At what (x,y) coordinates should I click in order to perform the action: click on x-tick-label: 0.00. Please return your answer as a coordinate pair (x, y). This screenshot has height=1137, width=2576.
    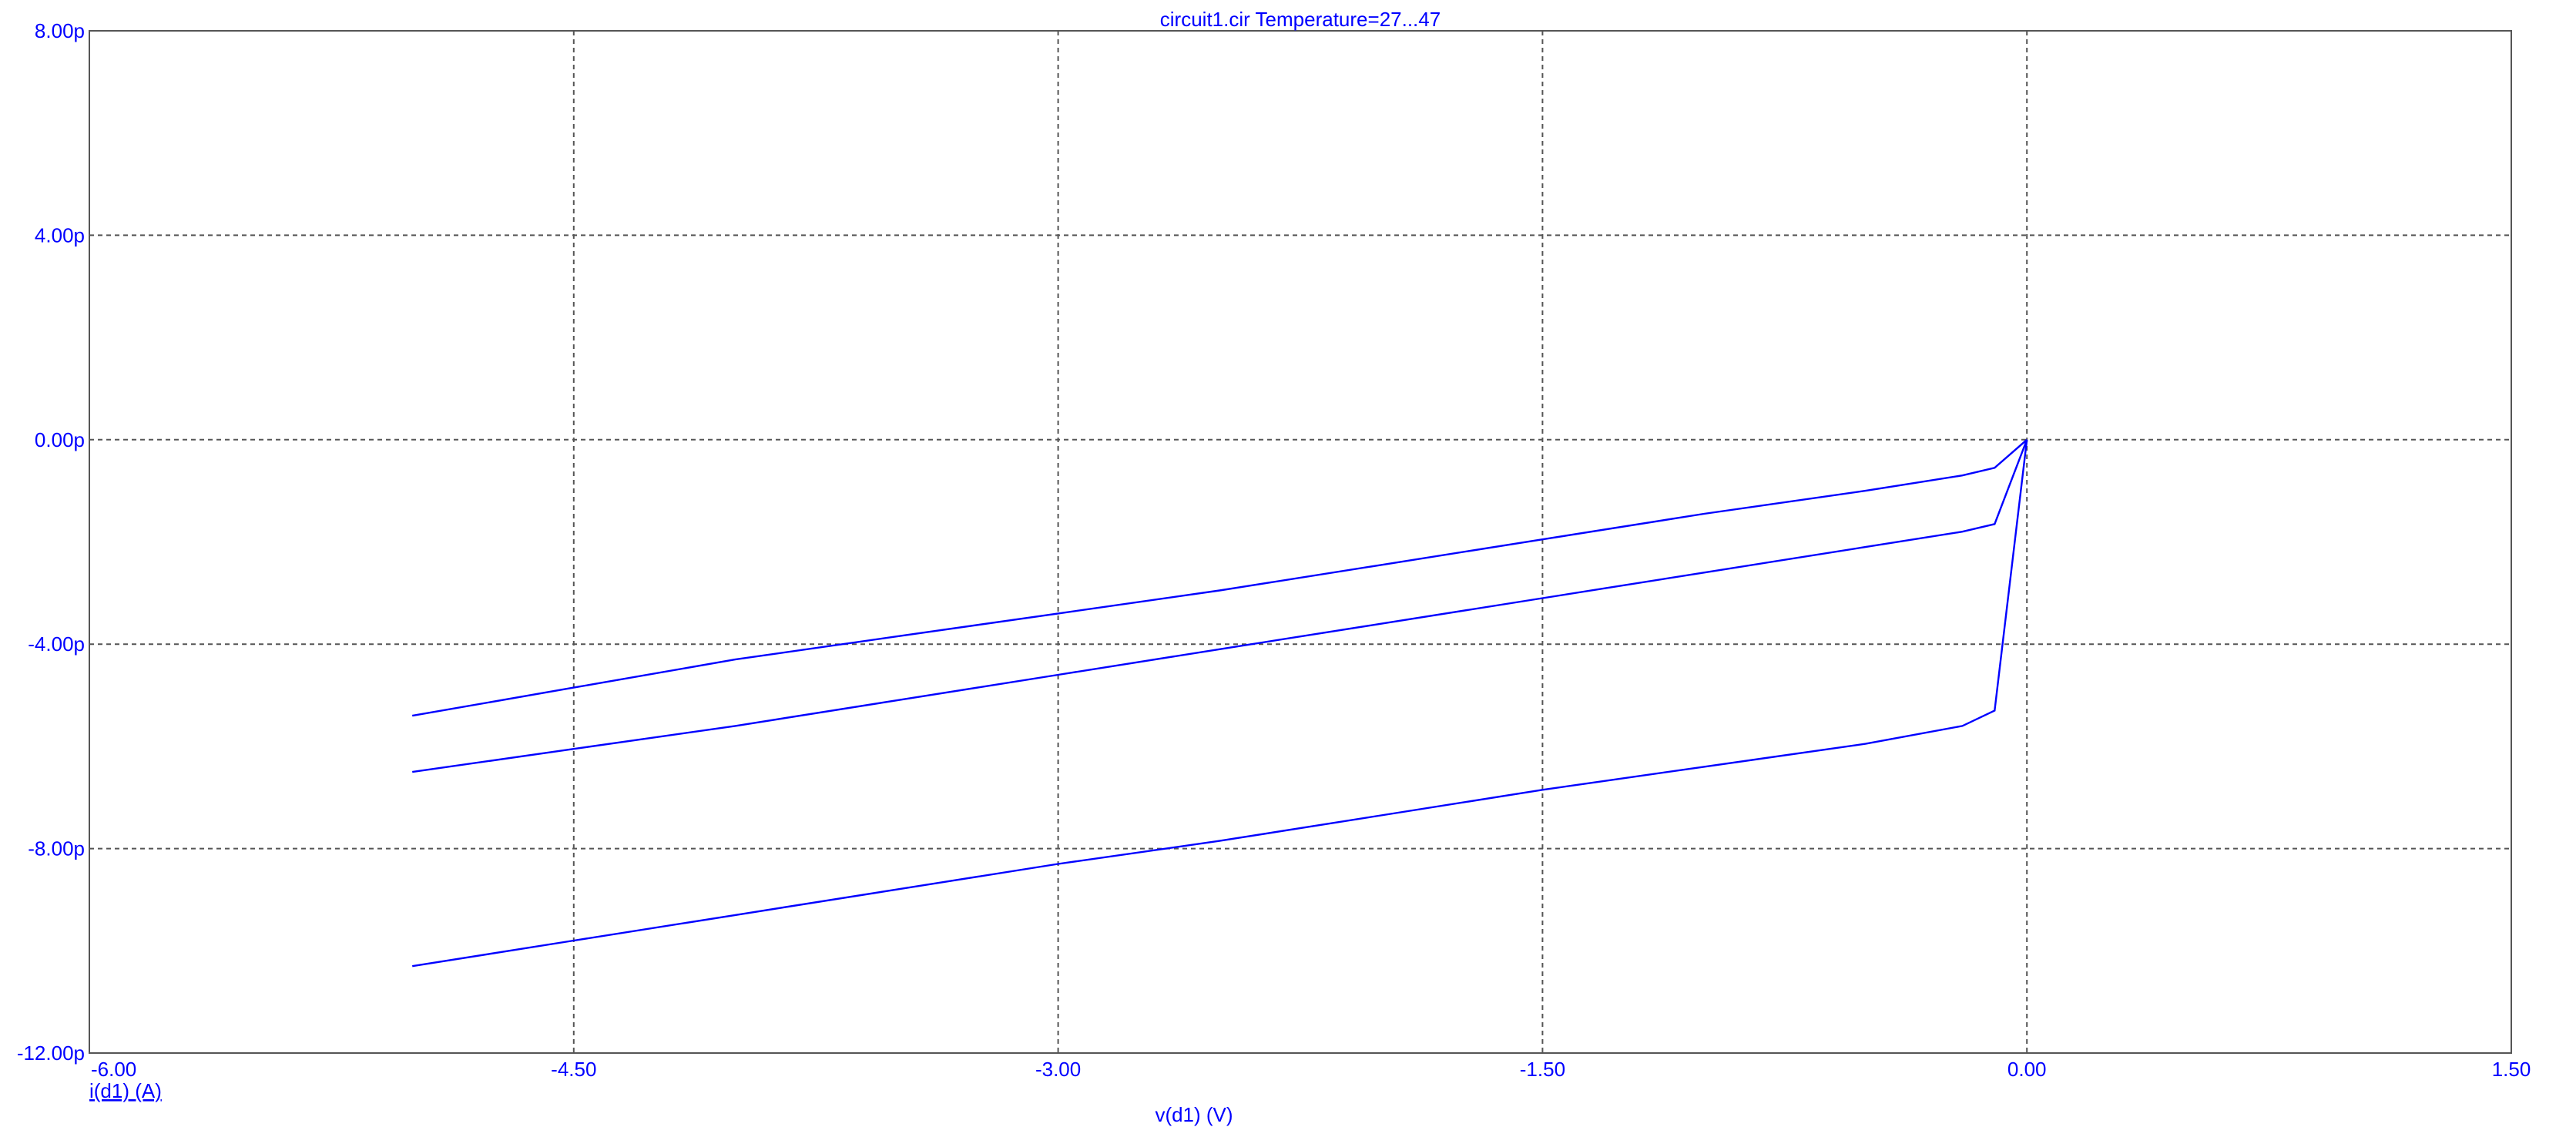
    Looking at the image, I should click on (2027, 1070).